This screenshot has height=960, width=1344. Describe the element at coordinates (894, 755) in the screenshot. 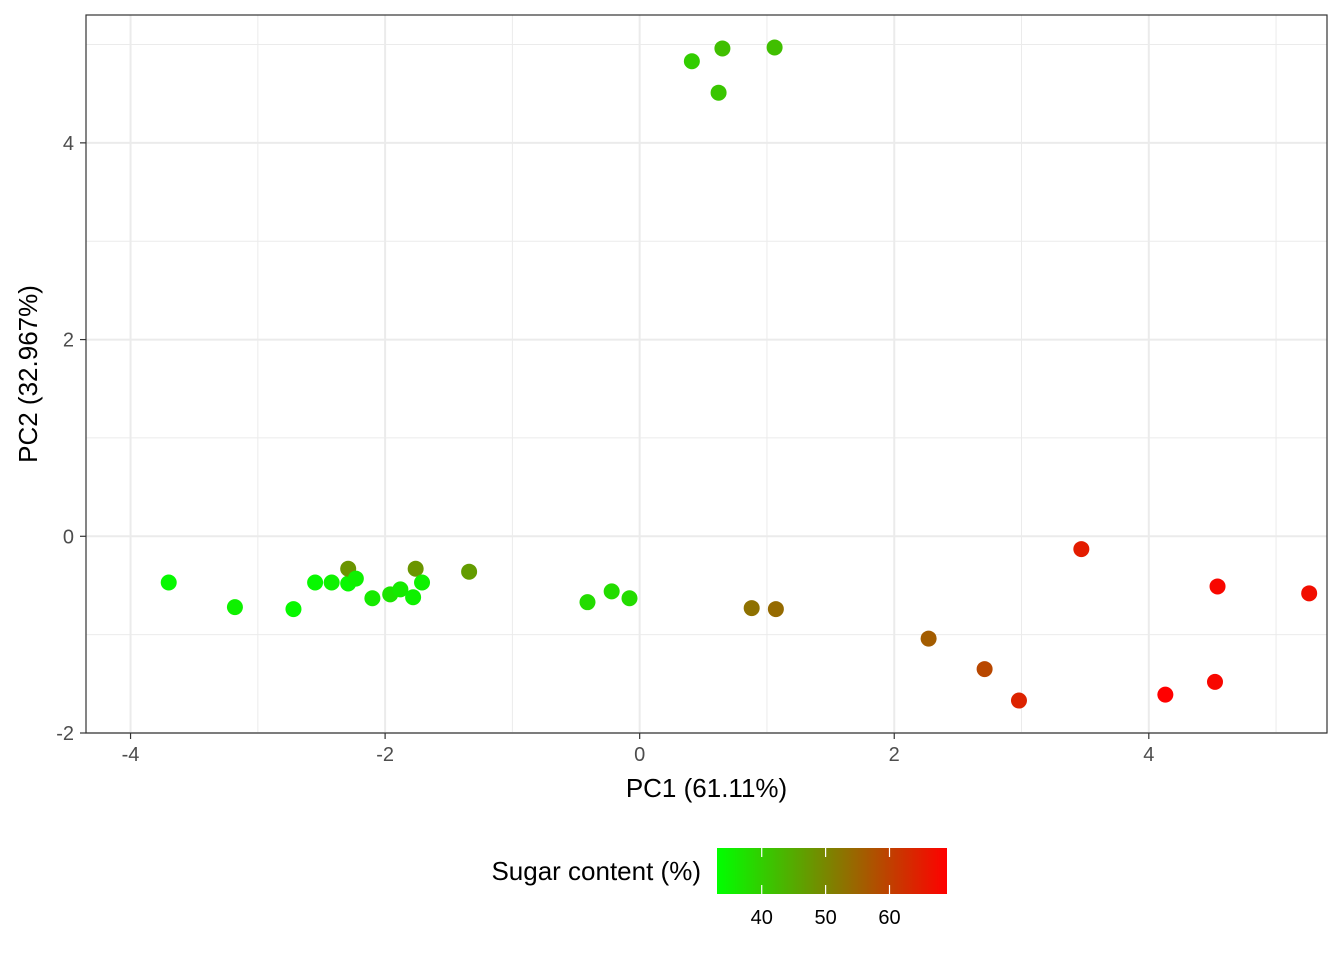

I see `x-tick-label: 2` at that location.